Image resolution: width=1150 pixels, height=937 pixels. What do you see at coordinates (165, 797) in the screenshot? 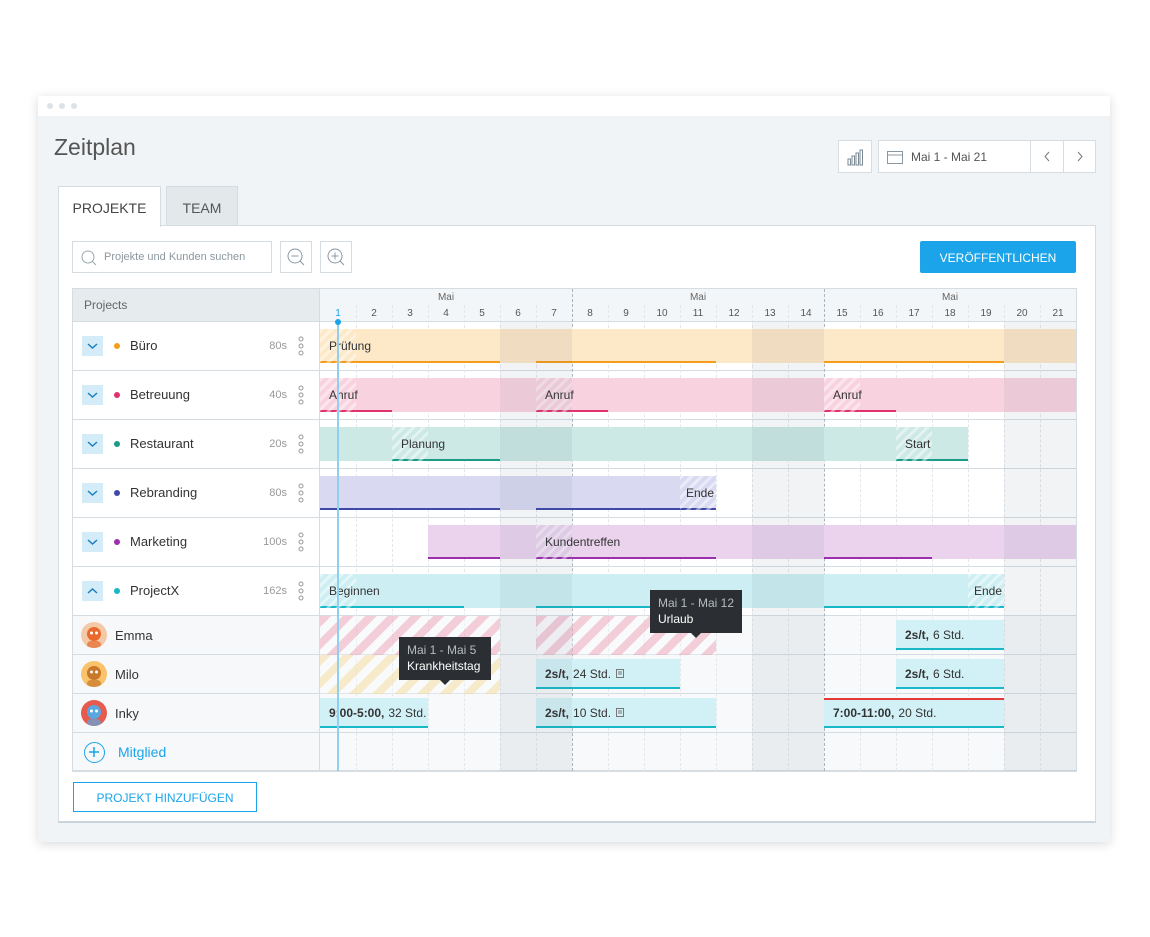
I see `add-project-button: PROJEKT HINZUFÜGEN` at bounding box center [165, 797].